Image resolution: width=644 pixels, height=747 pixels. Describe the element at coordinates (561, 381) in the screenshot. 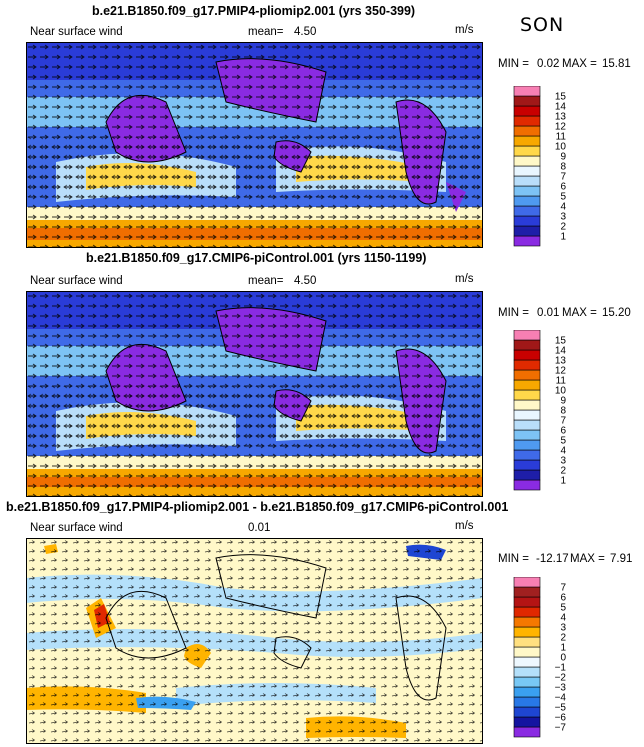

I see `colorbar-tick-label: 11` at that location.